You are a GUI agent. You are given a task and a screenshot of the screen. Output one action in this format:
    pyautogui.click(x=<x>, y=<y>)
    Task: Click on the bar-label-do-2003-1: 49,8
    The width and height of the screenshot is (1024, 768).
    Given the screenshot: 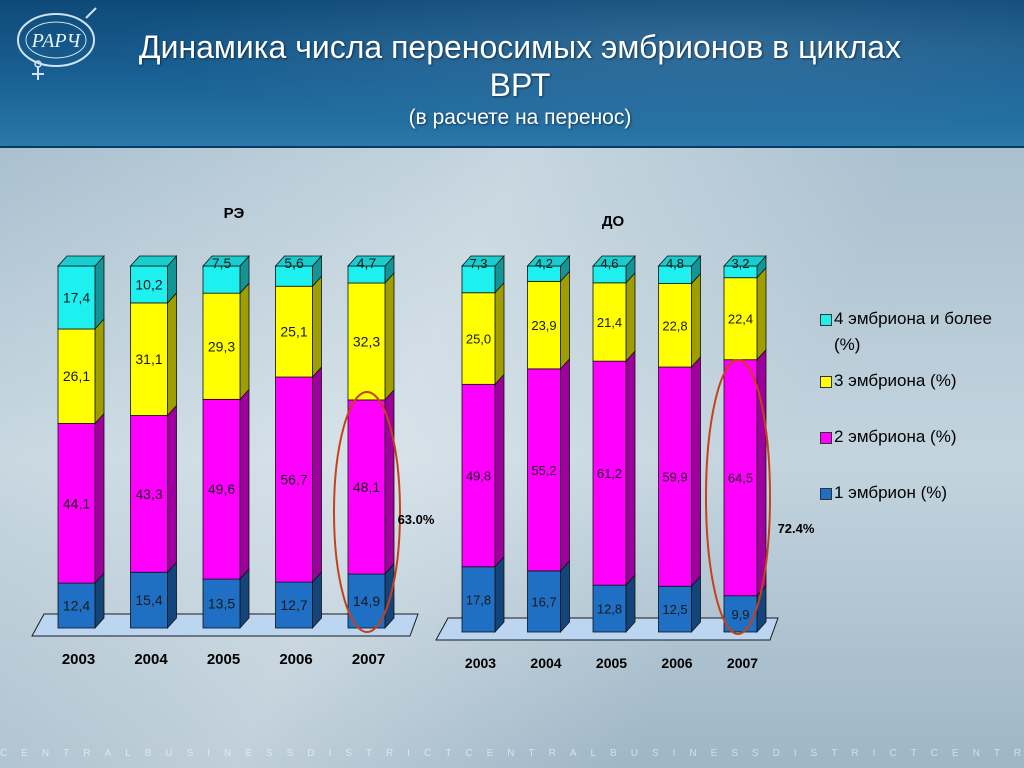 What is the action you would take?
    pyautogui.click(x=478, y=476)
    